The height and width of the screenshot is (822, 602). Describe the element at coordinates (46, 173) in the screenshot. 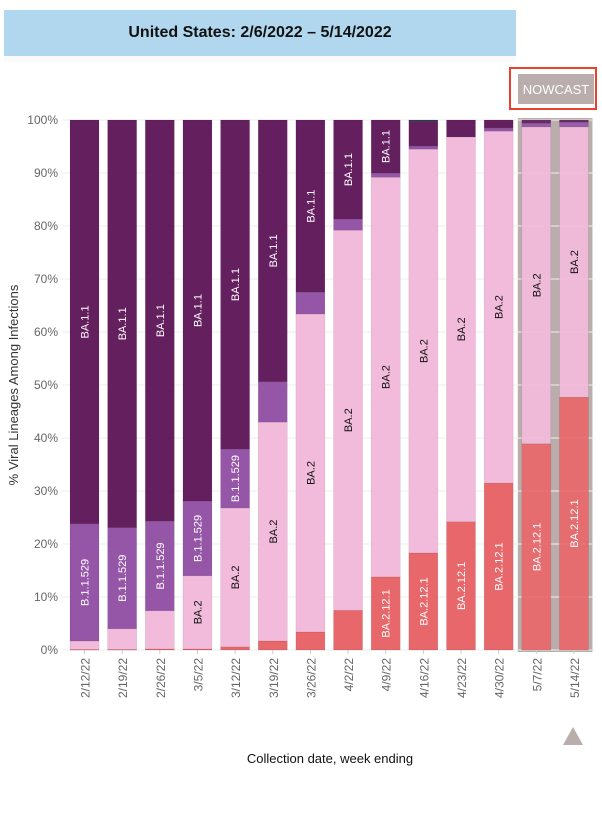

I see `y-tick-label: 90%` at that location.